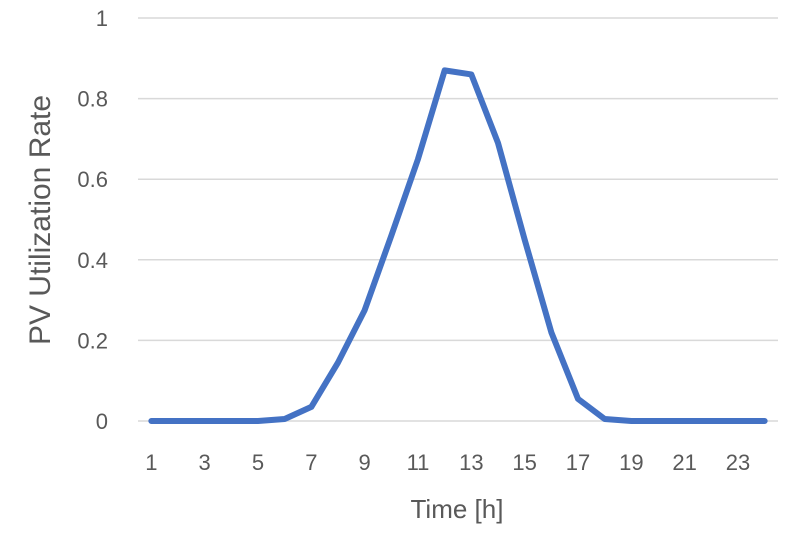  What do you see at coordinates (631, 462) in the screenshot?
I see `x-tick-label: 19` at bounding box center [631, 462].